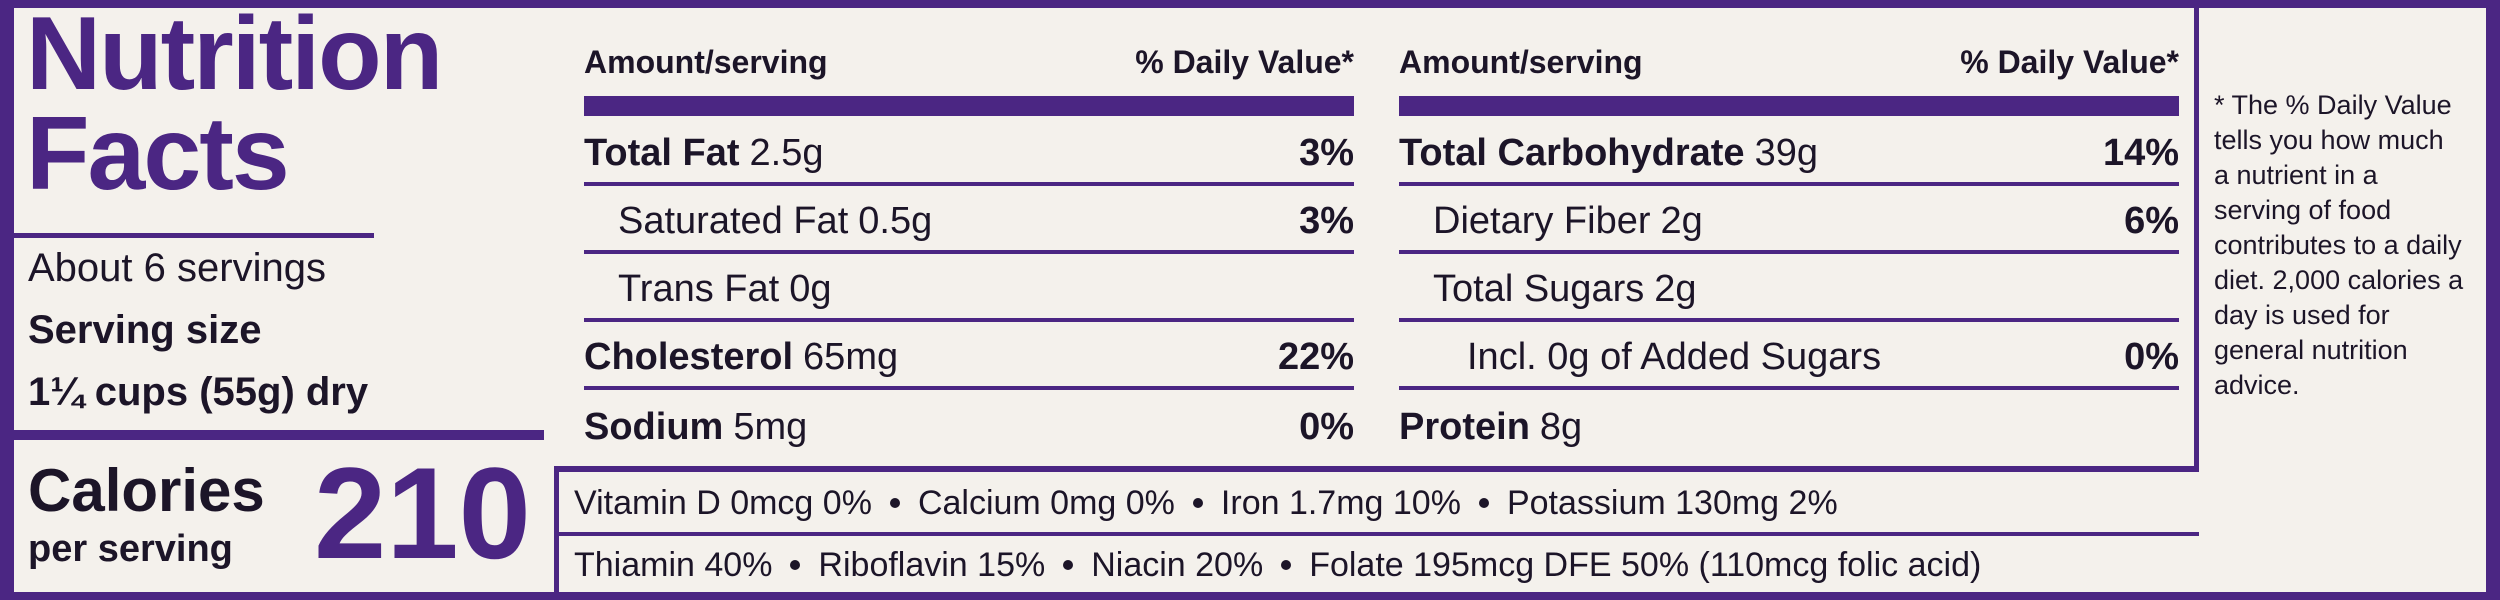 This screenshot has width=2500, height=600. I want to click on nutrient: Total Sugars 2g, so click(1565, 289).